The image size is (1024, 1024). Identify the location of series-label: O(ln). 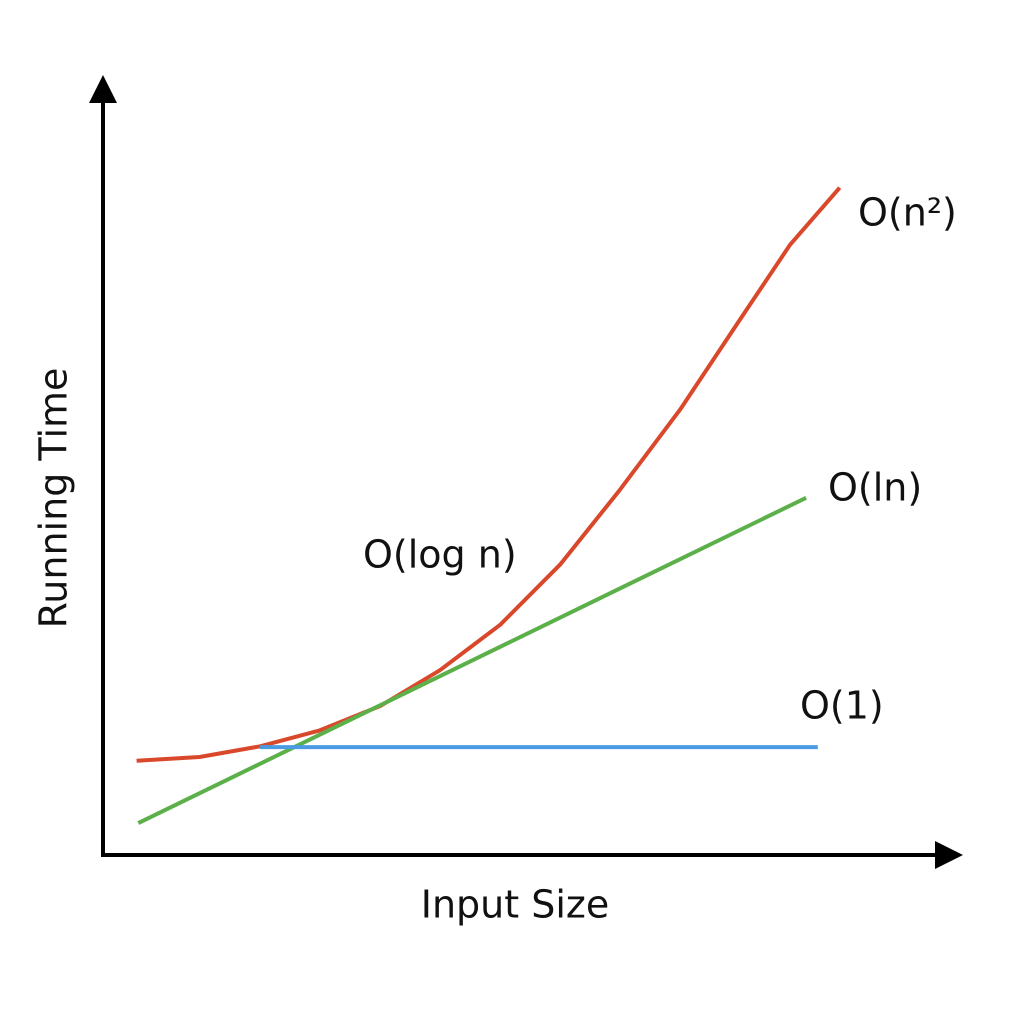
(875, 488).